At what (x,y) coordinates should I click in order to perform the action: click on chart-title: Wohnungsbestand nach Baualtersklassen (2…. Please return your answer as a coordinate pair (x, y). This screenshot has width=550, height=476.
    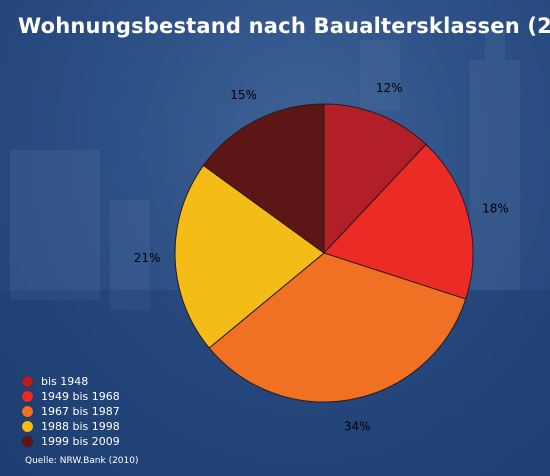
    Looking at the image, I should click on (284, 26).